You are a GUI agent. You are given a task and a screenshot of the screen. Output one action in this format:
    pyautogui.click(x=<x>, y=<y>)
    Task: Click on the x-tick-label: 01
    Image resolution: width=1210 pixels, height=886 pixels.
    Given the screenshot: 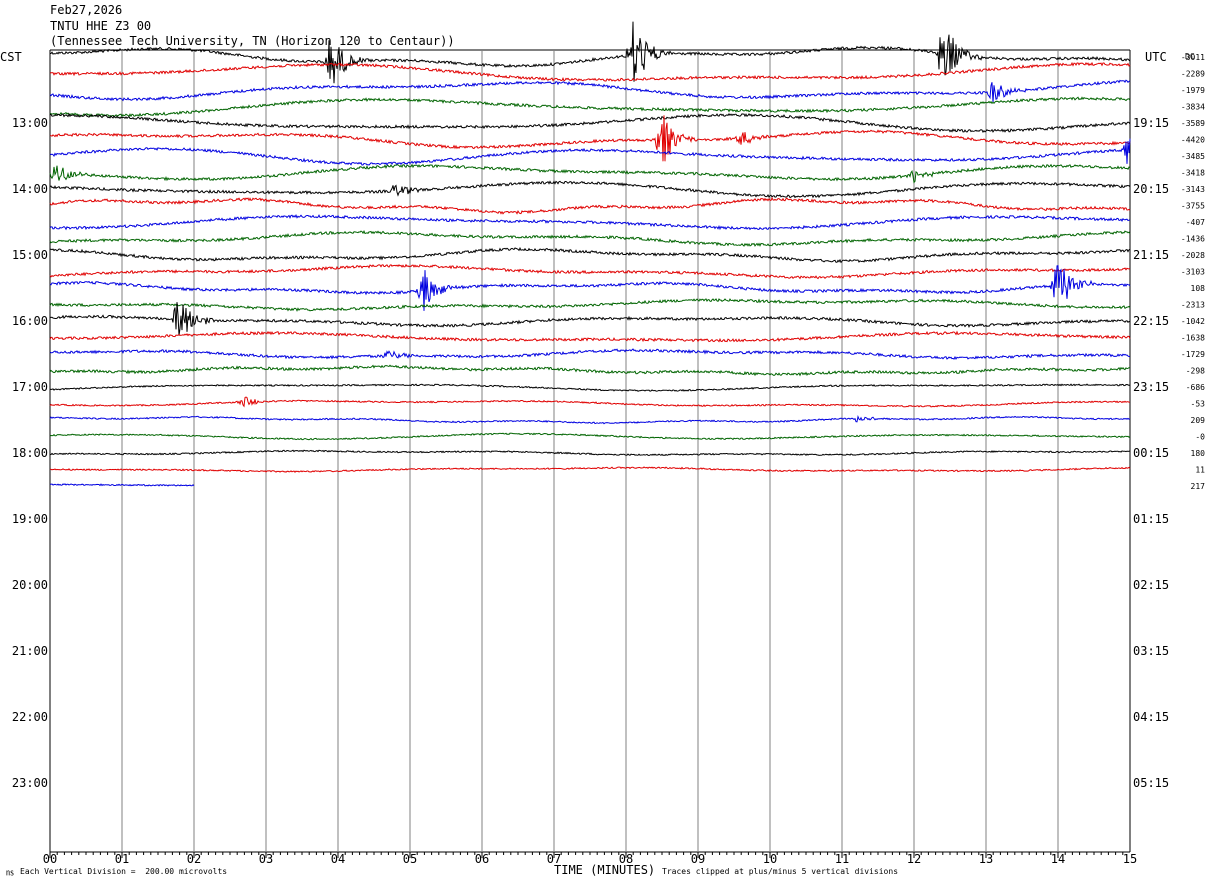 What is the action you would take?
    pyautogui.click(x=122, y=859)
    